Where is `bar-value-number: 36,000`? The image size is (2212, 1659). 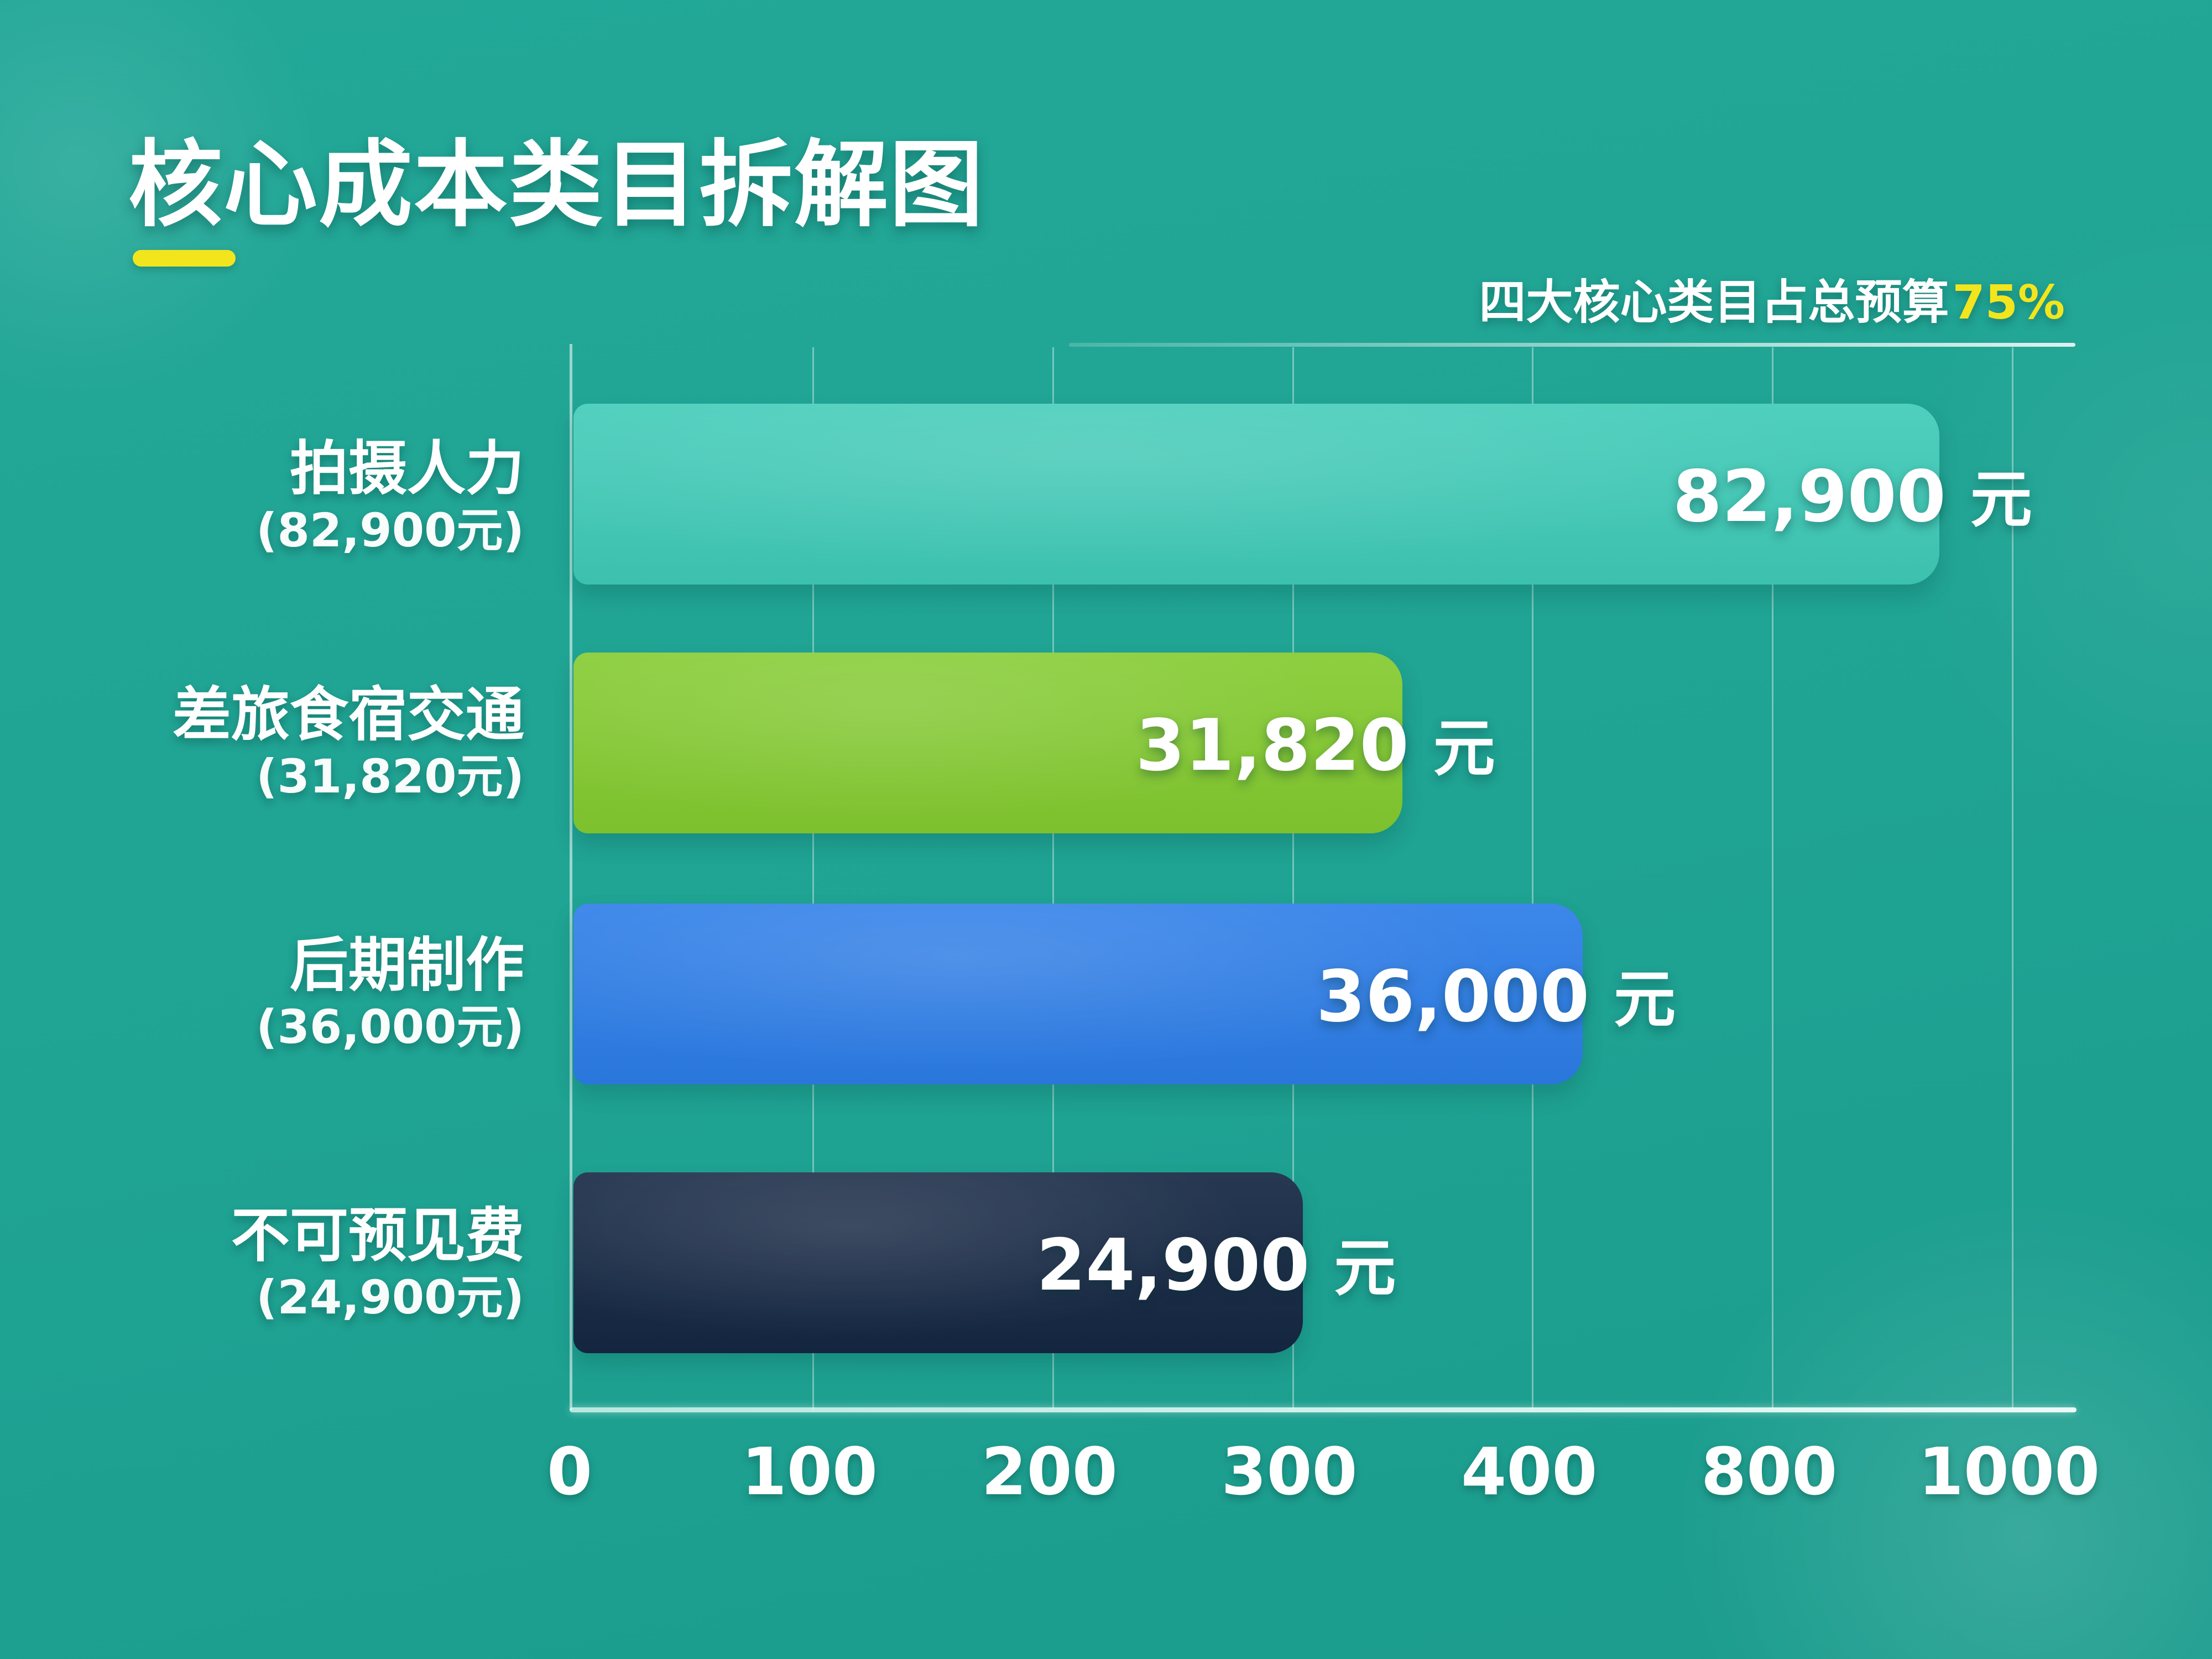
bar-value-number: 36,000 is located at coordinates (1453, 997).